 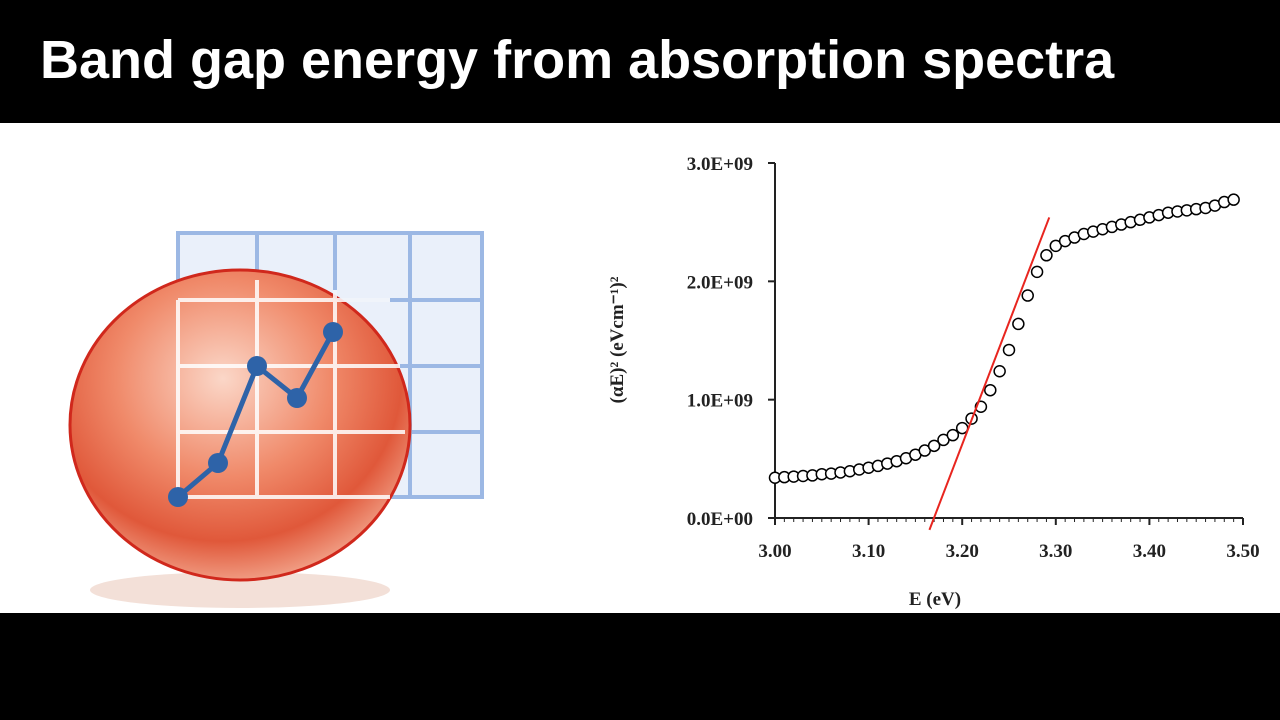 I want to click on x-tick-label: 3.50, so click(x=1242, y=551).